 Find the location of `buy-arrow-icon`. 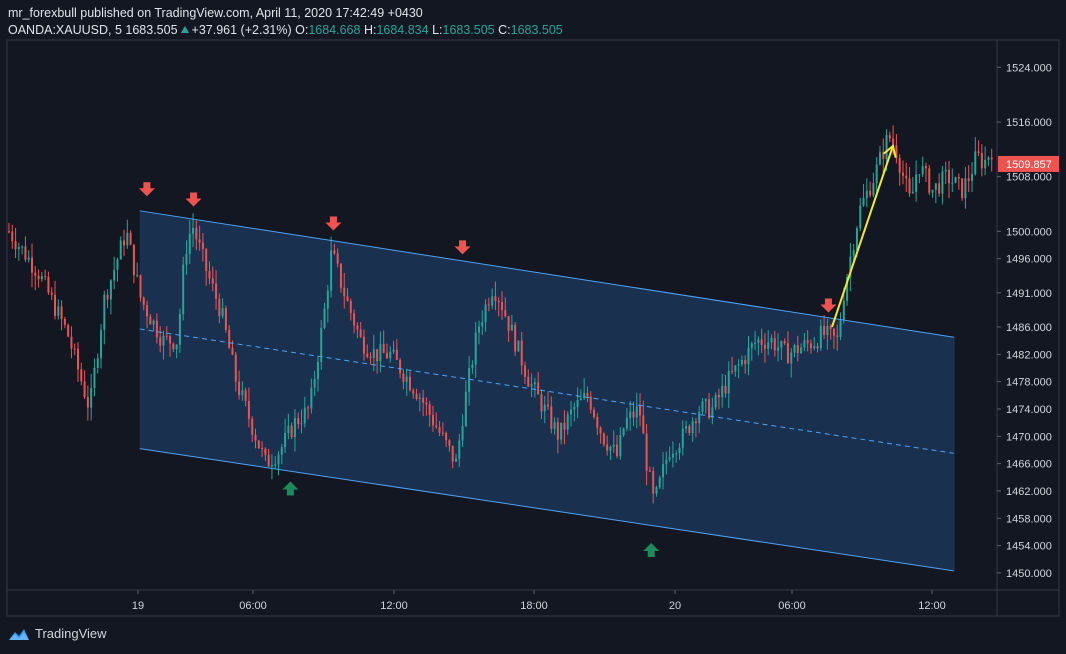

buy-arrow-icon is located at coordinates (651, 550).